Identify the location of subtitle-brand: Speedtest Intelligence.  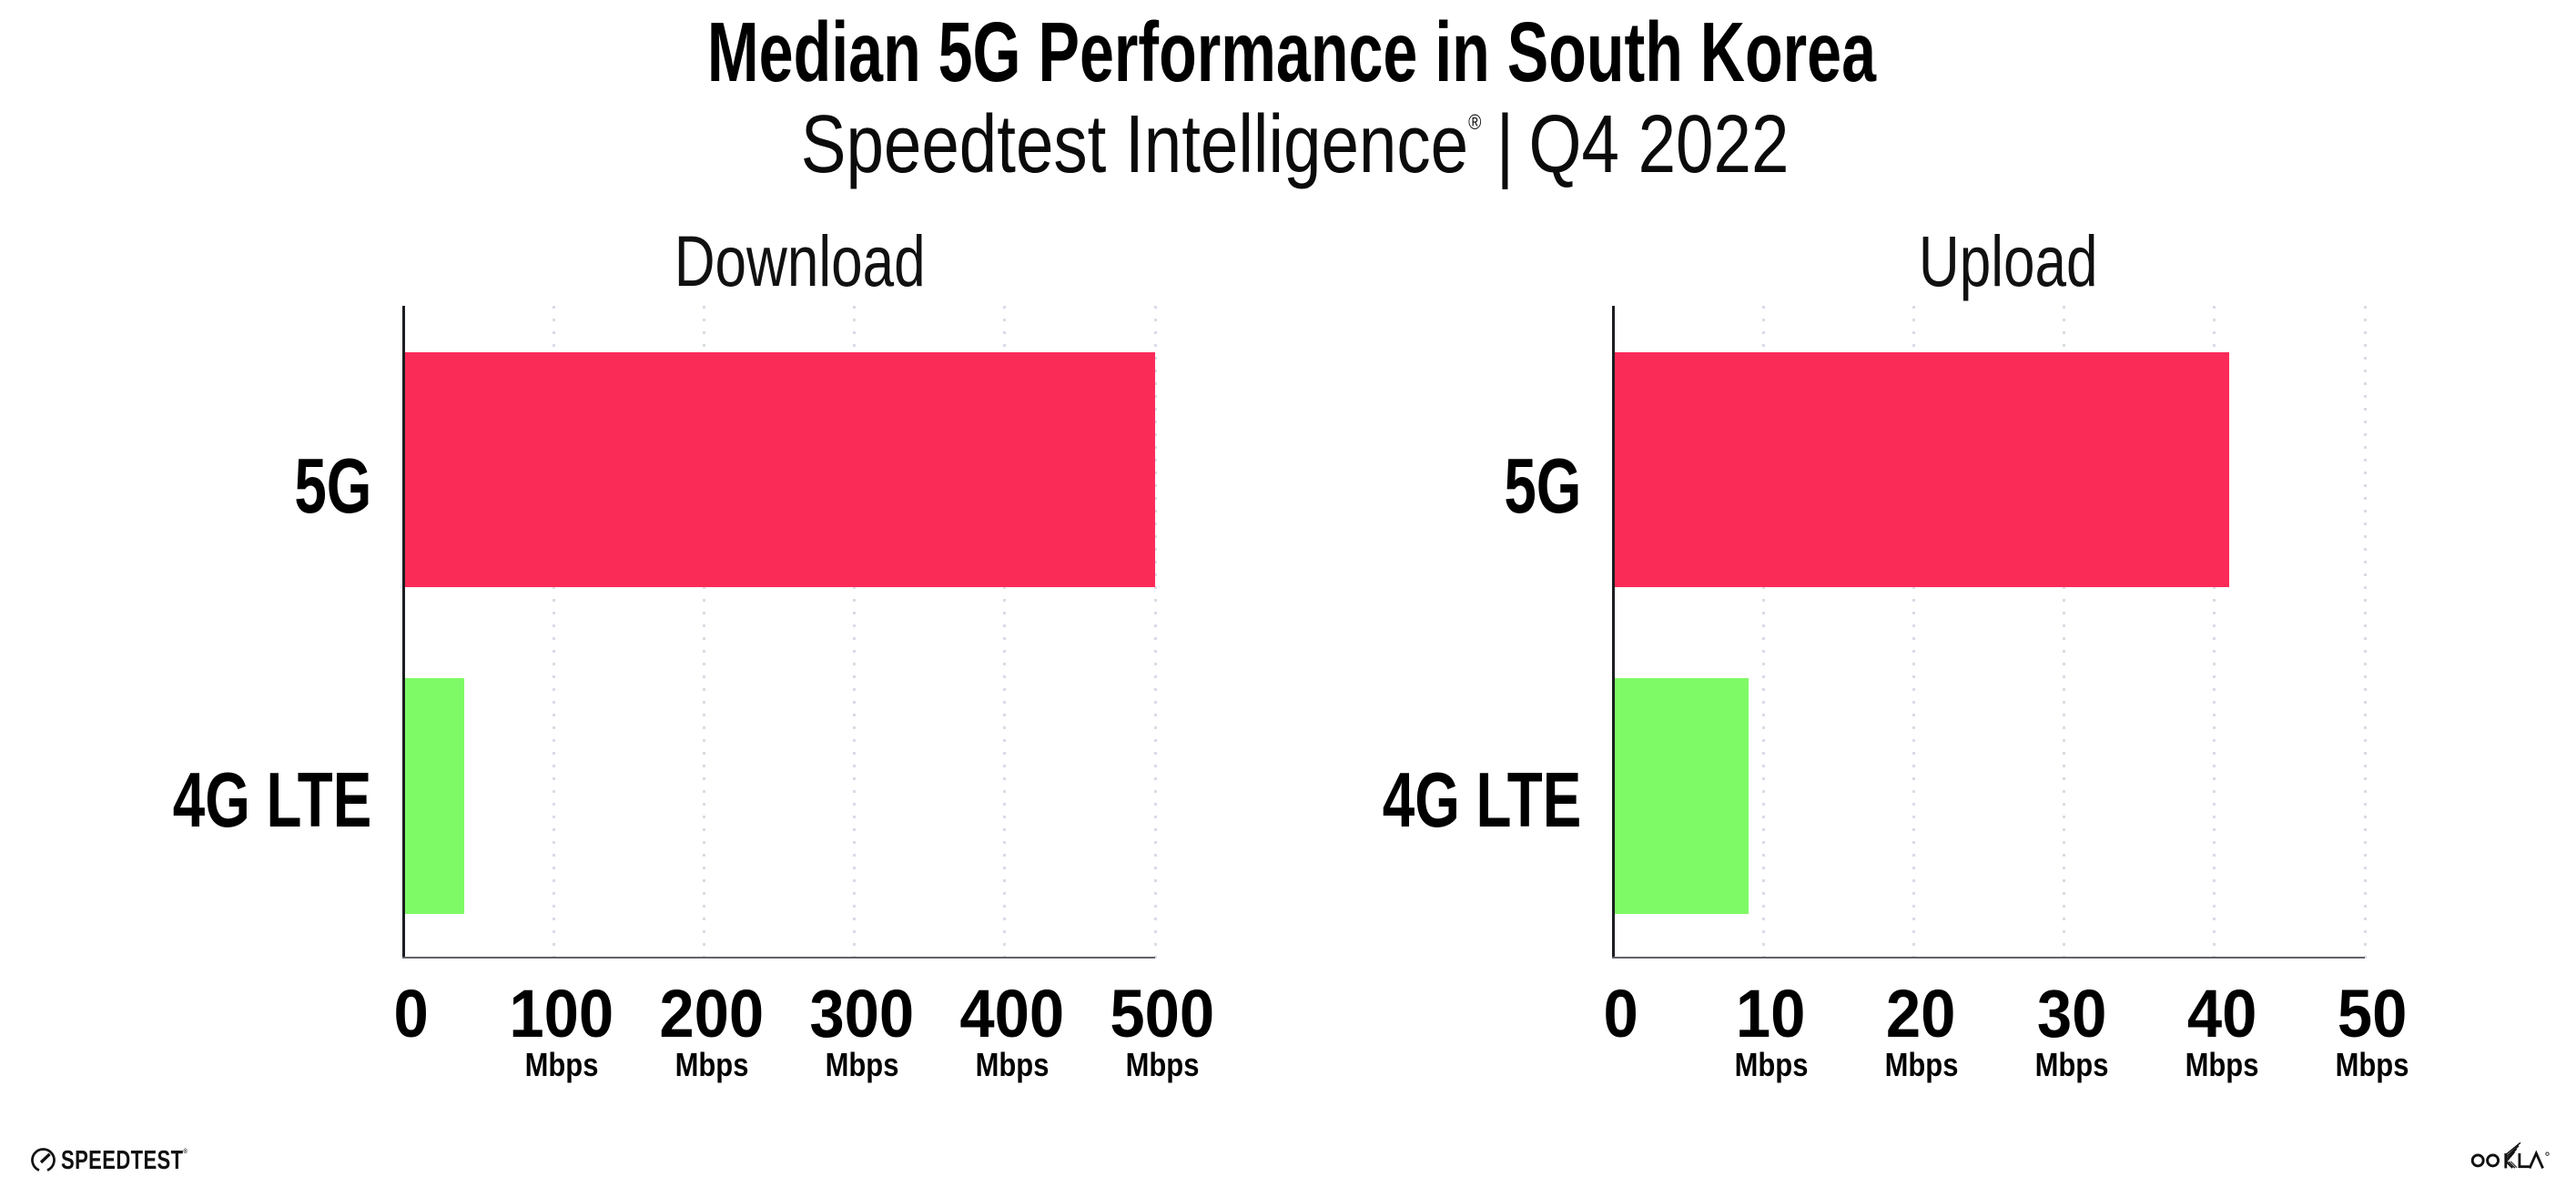
(1135, 145).